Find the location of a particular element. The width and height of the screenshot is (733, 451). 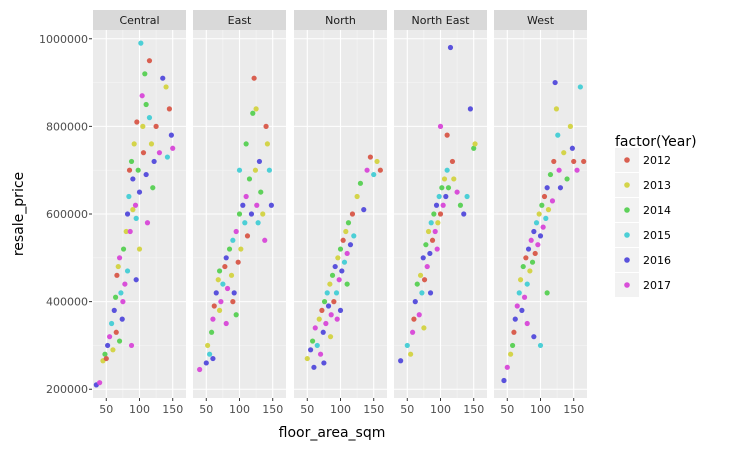

facet-strip-label: North East is located at coordinates (441, 20).